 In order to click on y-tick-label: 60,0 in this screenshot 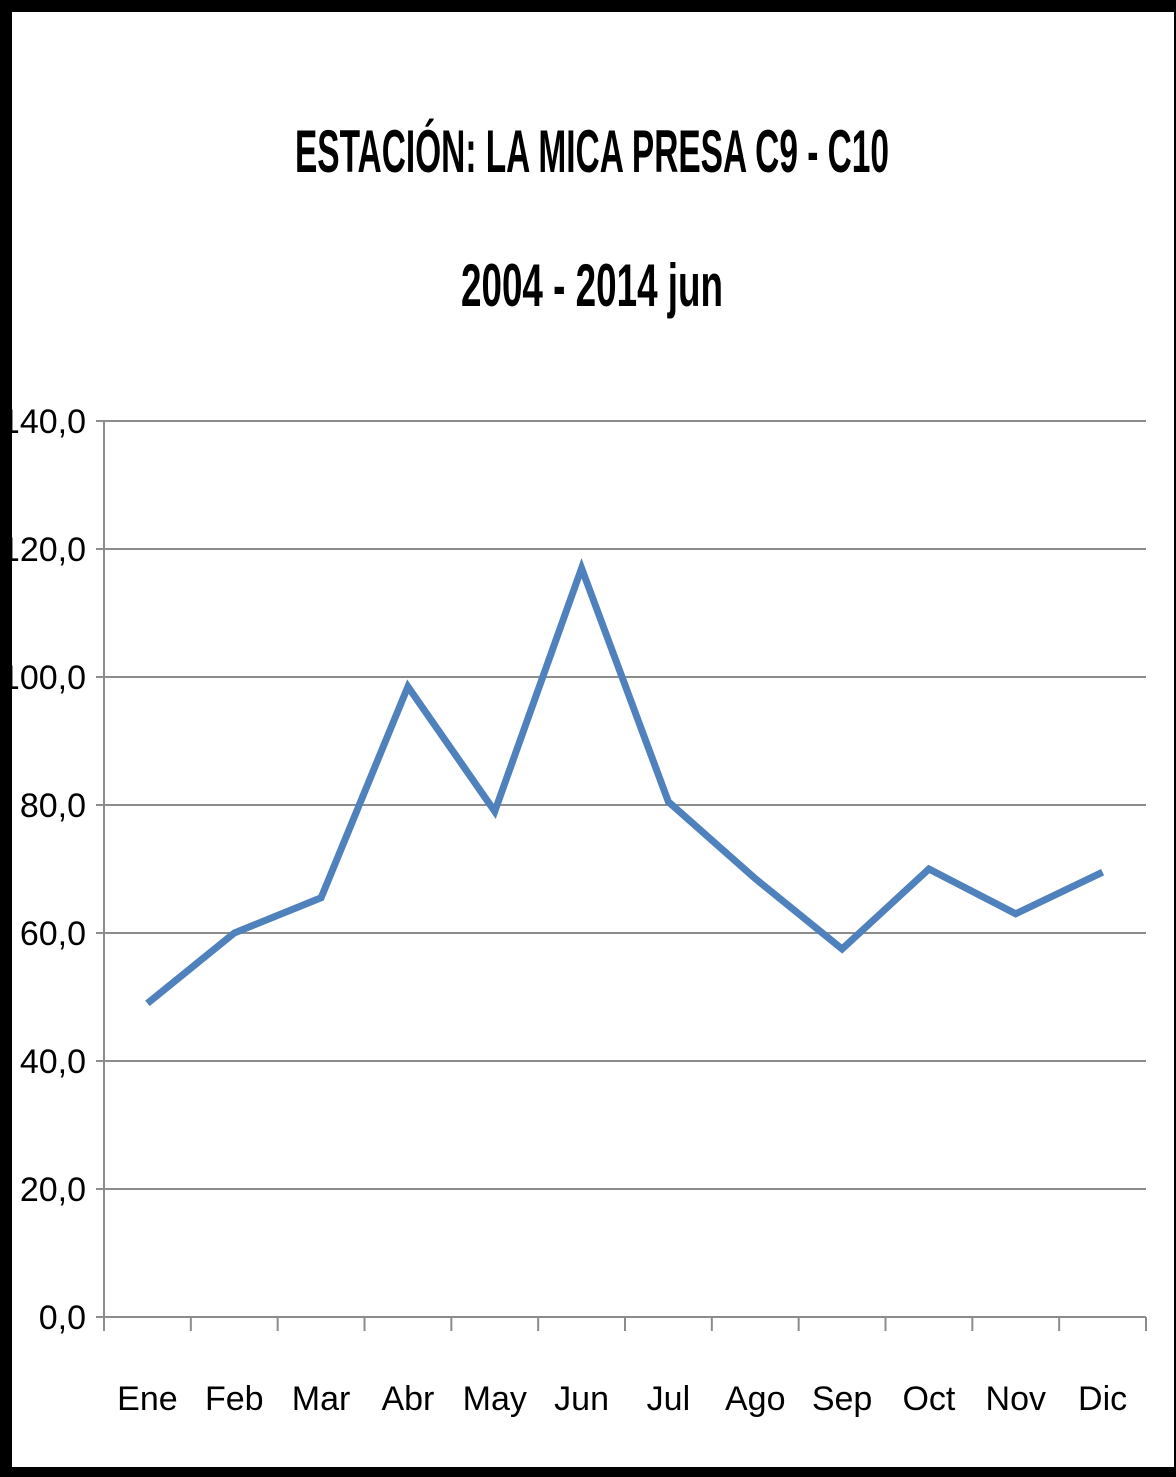, I will do `click(53, 934)`.